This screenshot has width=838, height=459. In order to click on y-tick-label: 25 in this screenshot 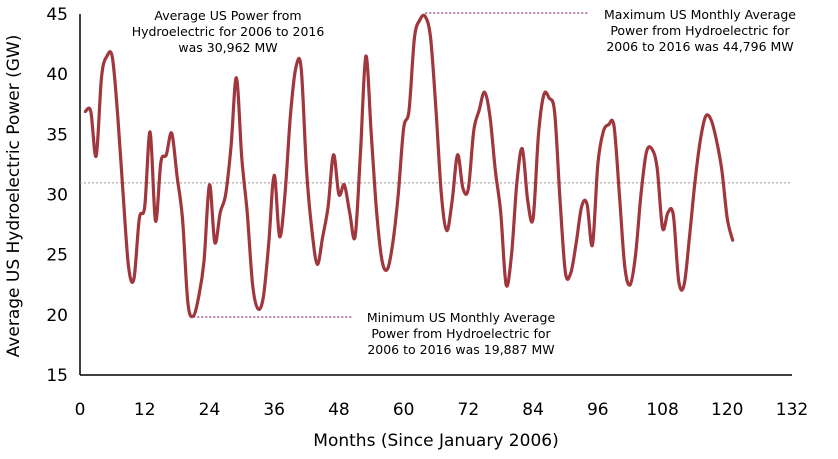, I will do `click(57, 256)`.